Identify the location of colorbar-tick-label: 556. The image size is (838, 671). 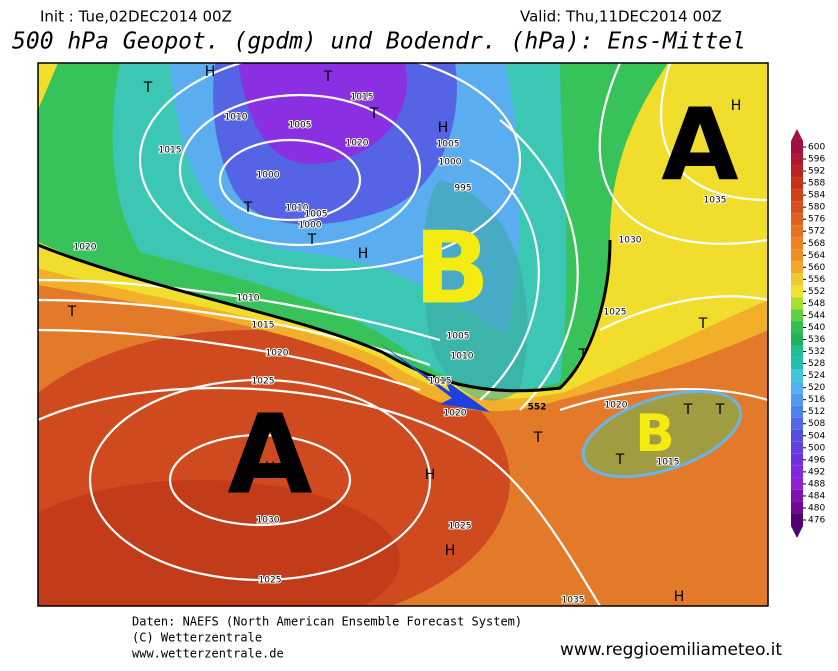
(816, 280).